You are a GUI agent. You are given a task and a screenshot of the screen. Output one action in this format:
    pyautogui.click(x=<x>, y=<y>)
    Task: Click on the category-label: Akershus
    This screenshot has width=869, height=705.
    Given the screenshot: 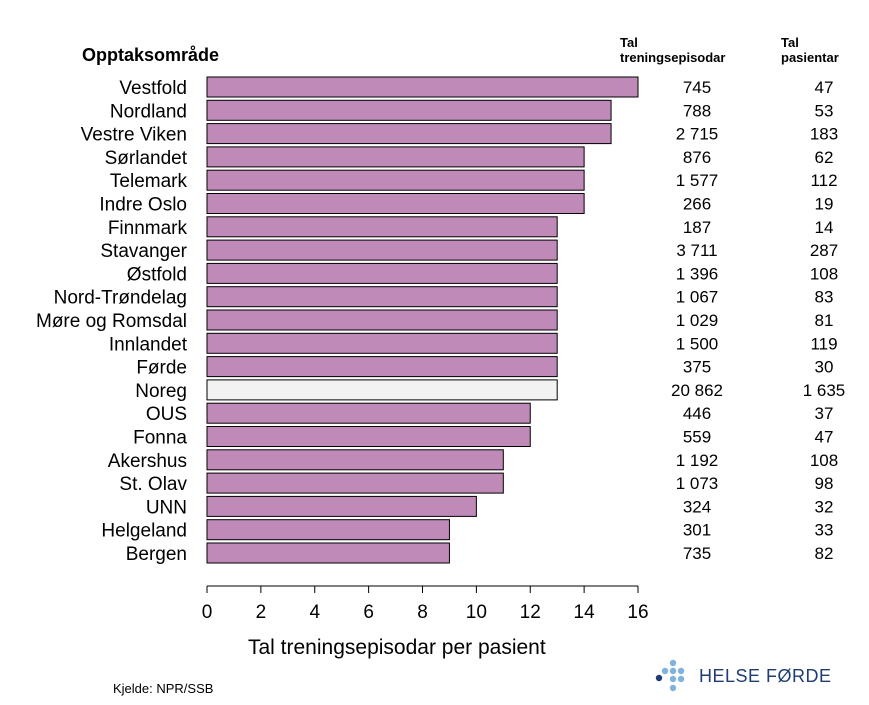 What is the action you would take?
    pyautogui.click(x=147, y=461)
    